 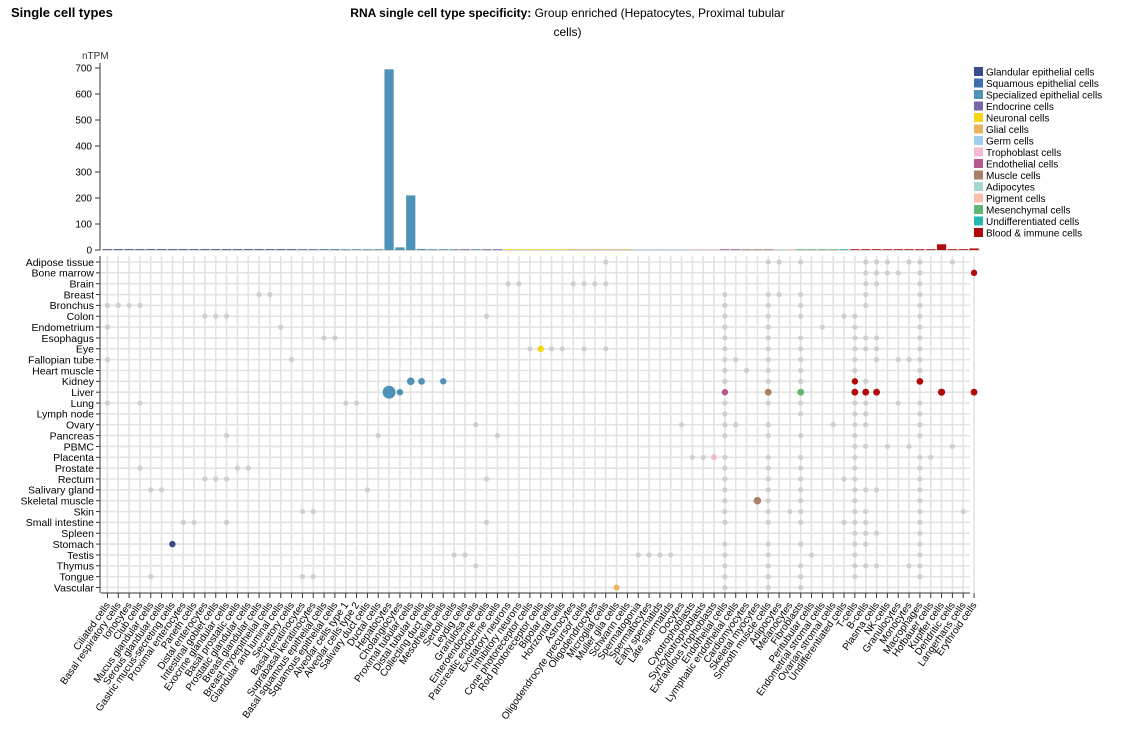 I want to click on bar-hepatocytes, so click(x=389, y=159).